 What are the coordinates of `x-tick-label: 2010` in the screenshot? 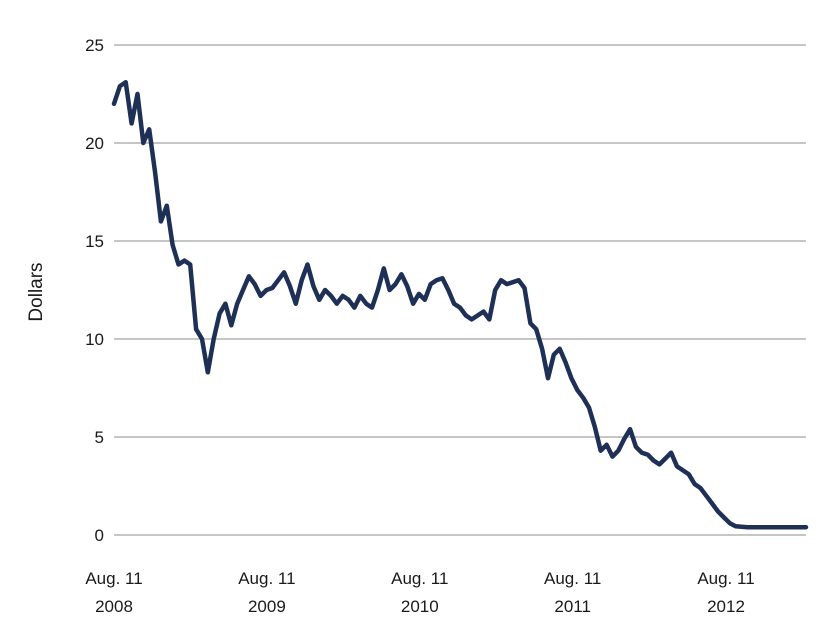 It's located at (420, 606).